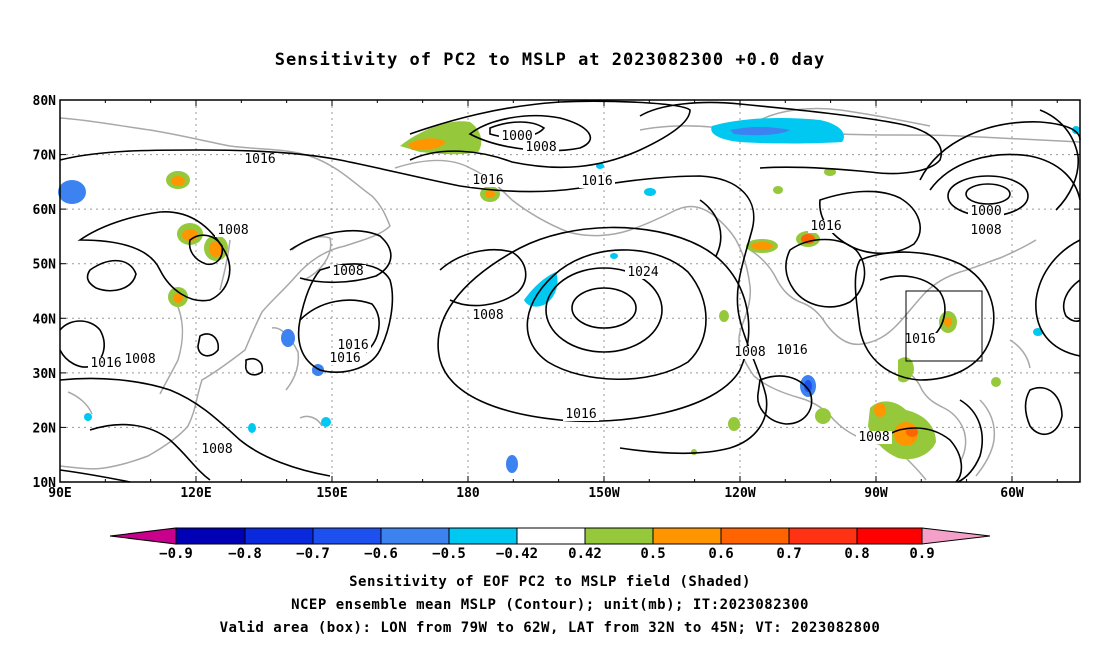 The image size is (1100, 650). Describe the element at coordinates (176, 554) in the screenshot. I see `colorbar-label: −0.9` at that location.